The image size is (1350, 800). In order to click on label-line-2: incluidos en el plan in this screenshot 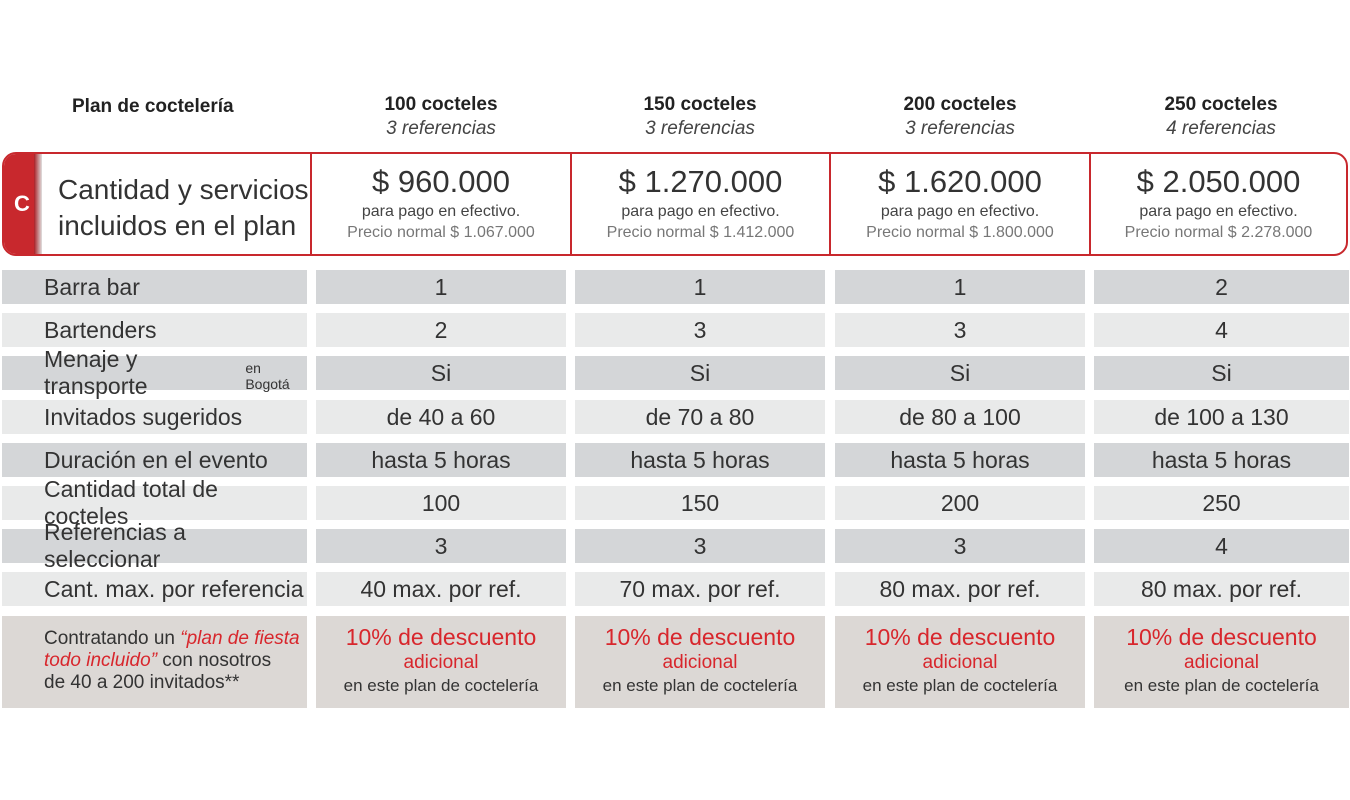, I will do `click(177, 225)`.